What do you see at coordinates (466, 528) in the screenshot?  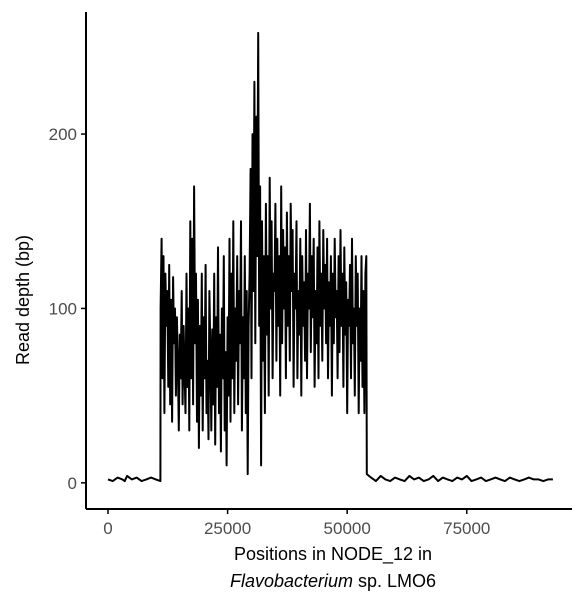 I see `x-tick-label: 75000` at bounding box center [466, 528].